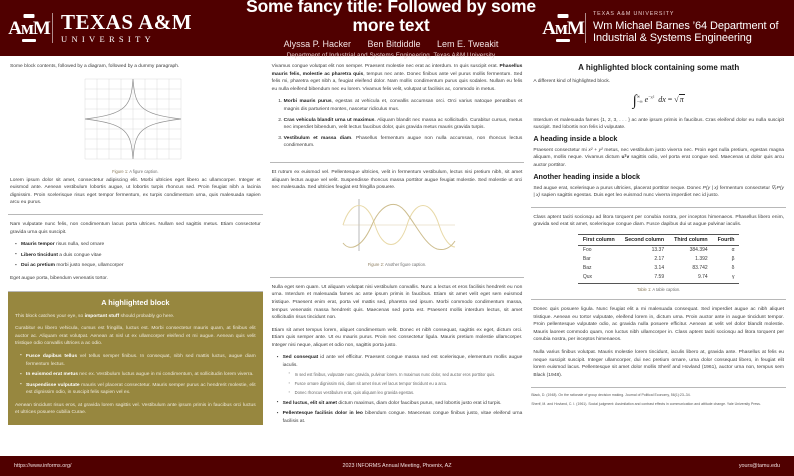 This screenshot has height=476, width=794. Describe the element at coordinates (561, 150) in the screenshot. I see `h1-pre: Praesent consectetur mi` at that location.